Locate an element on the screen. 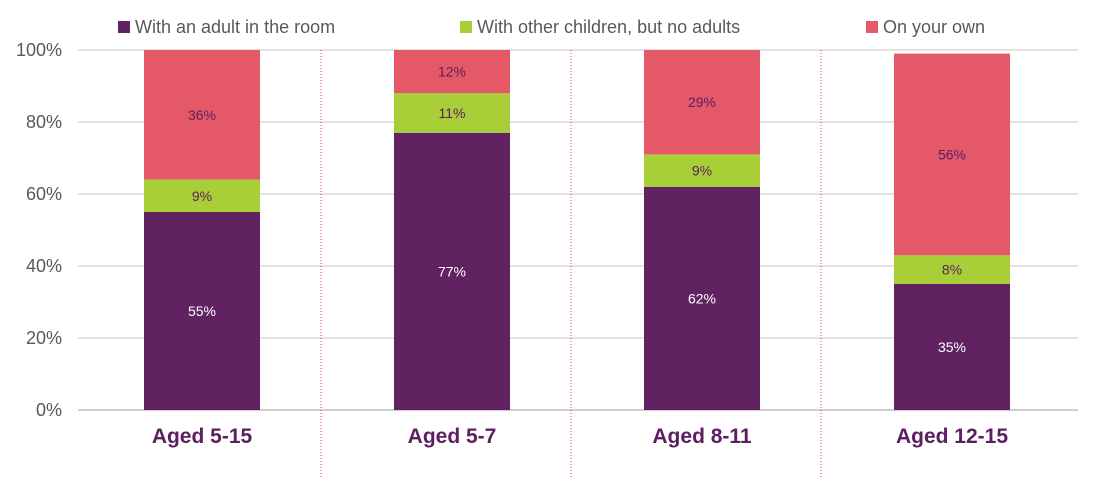  category-label: Aged 8-11 is located at coordinates (702, 436).